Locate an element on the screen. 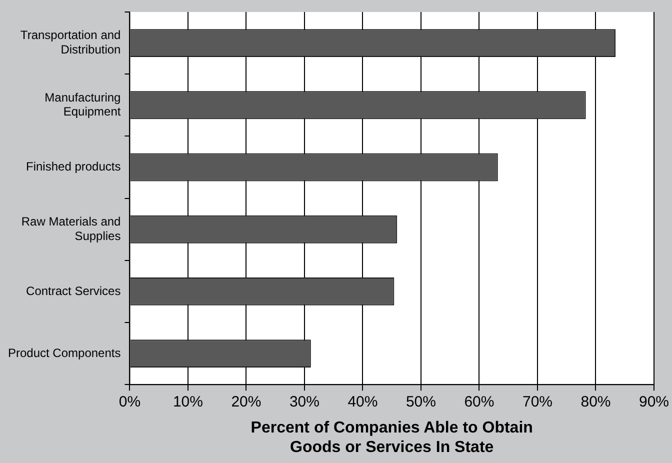 The image size is (672, 463). x-tick-label: 90% is located at coordinates (654, 402).